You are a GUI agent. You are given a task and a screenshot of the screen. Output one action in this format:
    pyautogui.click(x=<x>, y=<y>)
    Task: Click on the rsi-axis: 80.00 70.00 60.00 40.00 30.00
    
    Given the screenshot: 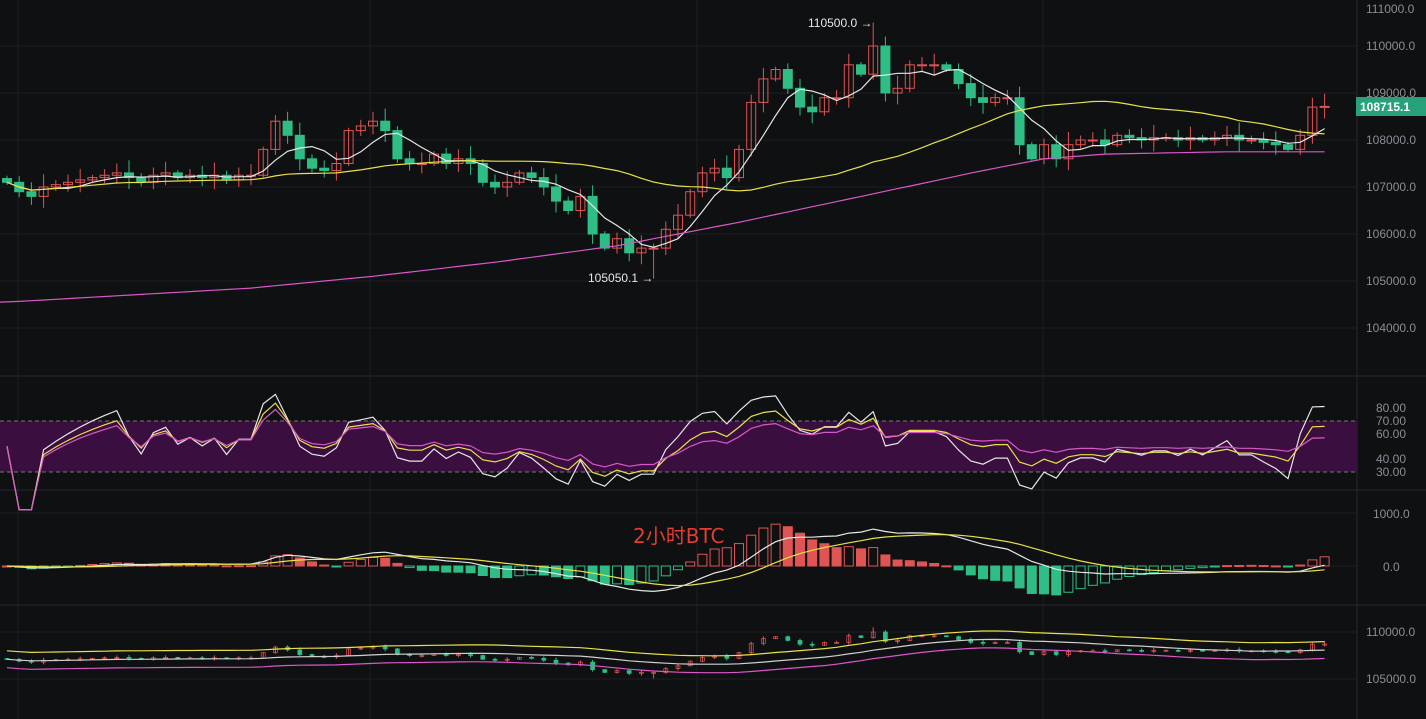 What is the action you would take?
    pyautogui.click(x=1391, y=440)
    